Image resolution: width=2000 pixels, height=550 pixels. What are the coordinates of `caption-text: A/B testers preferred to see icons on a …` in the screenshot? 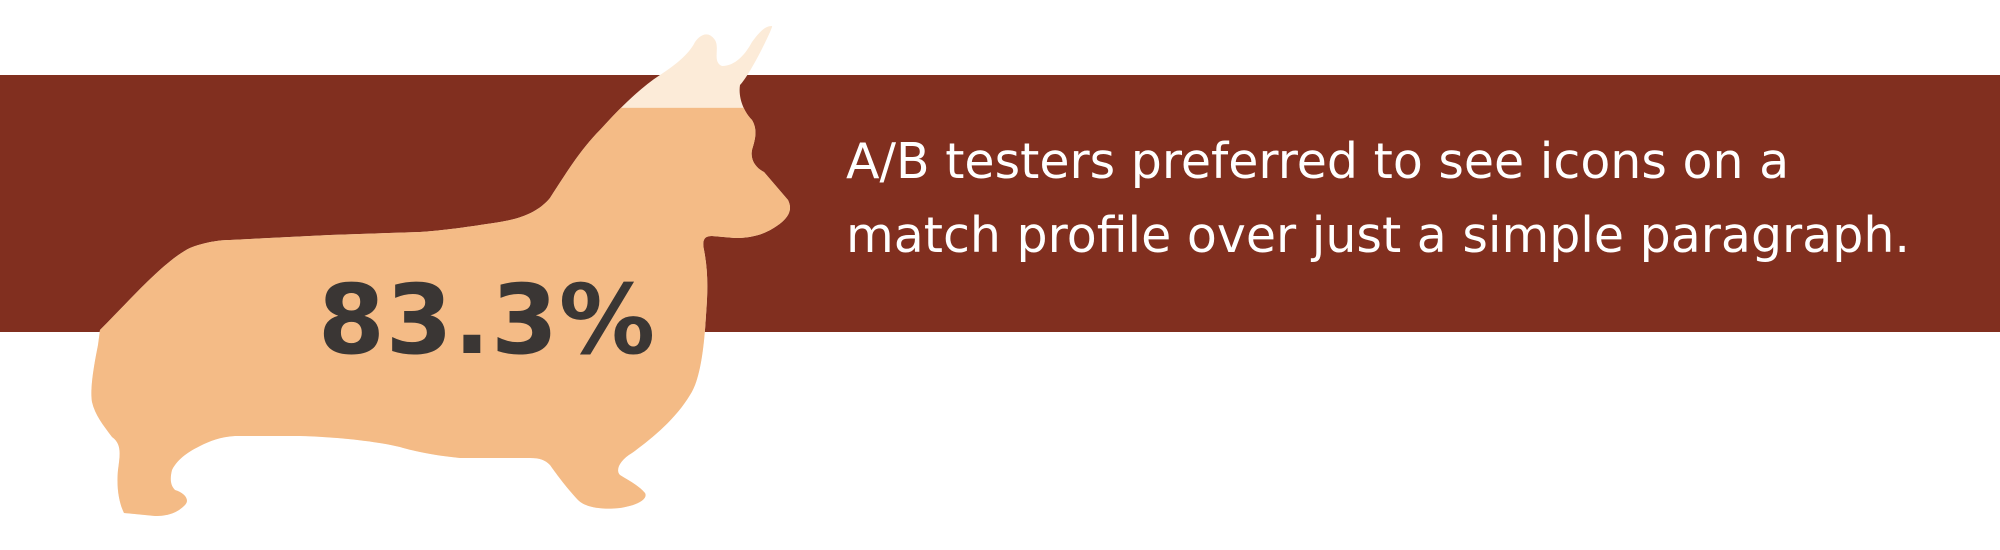 It's located at (1378, 198).